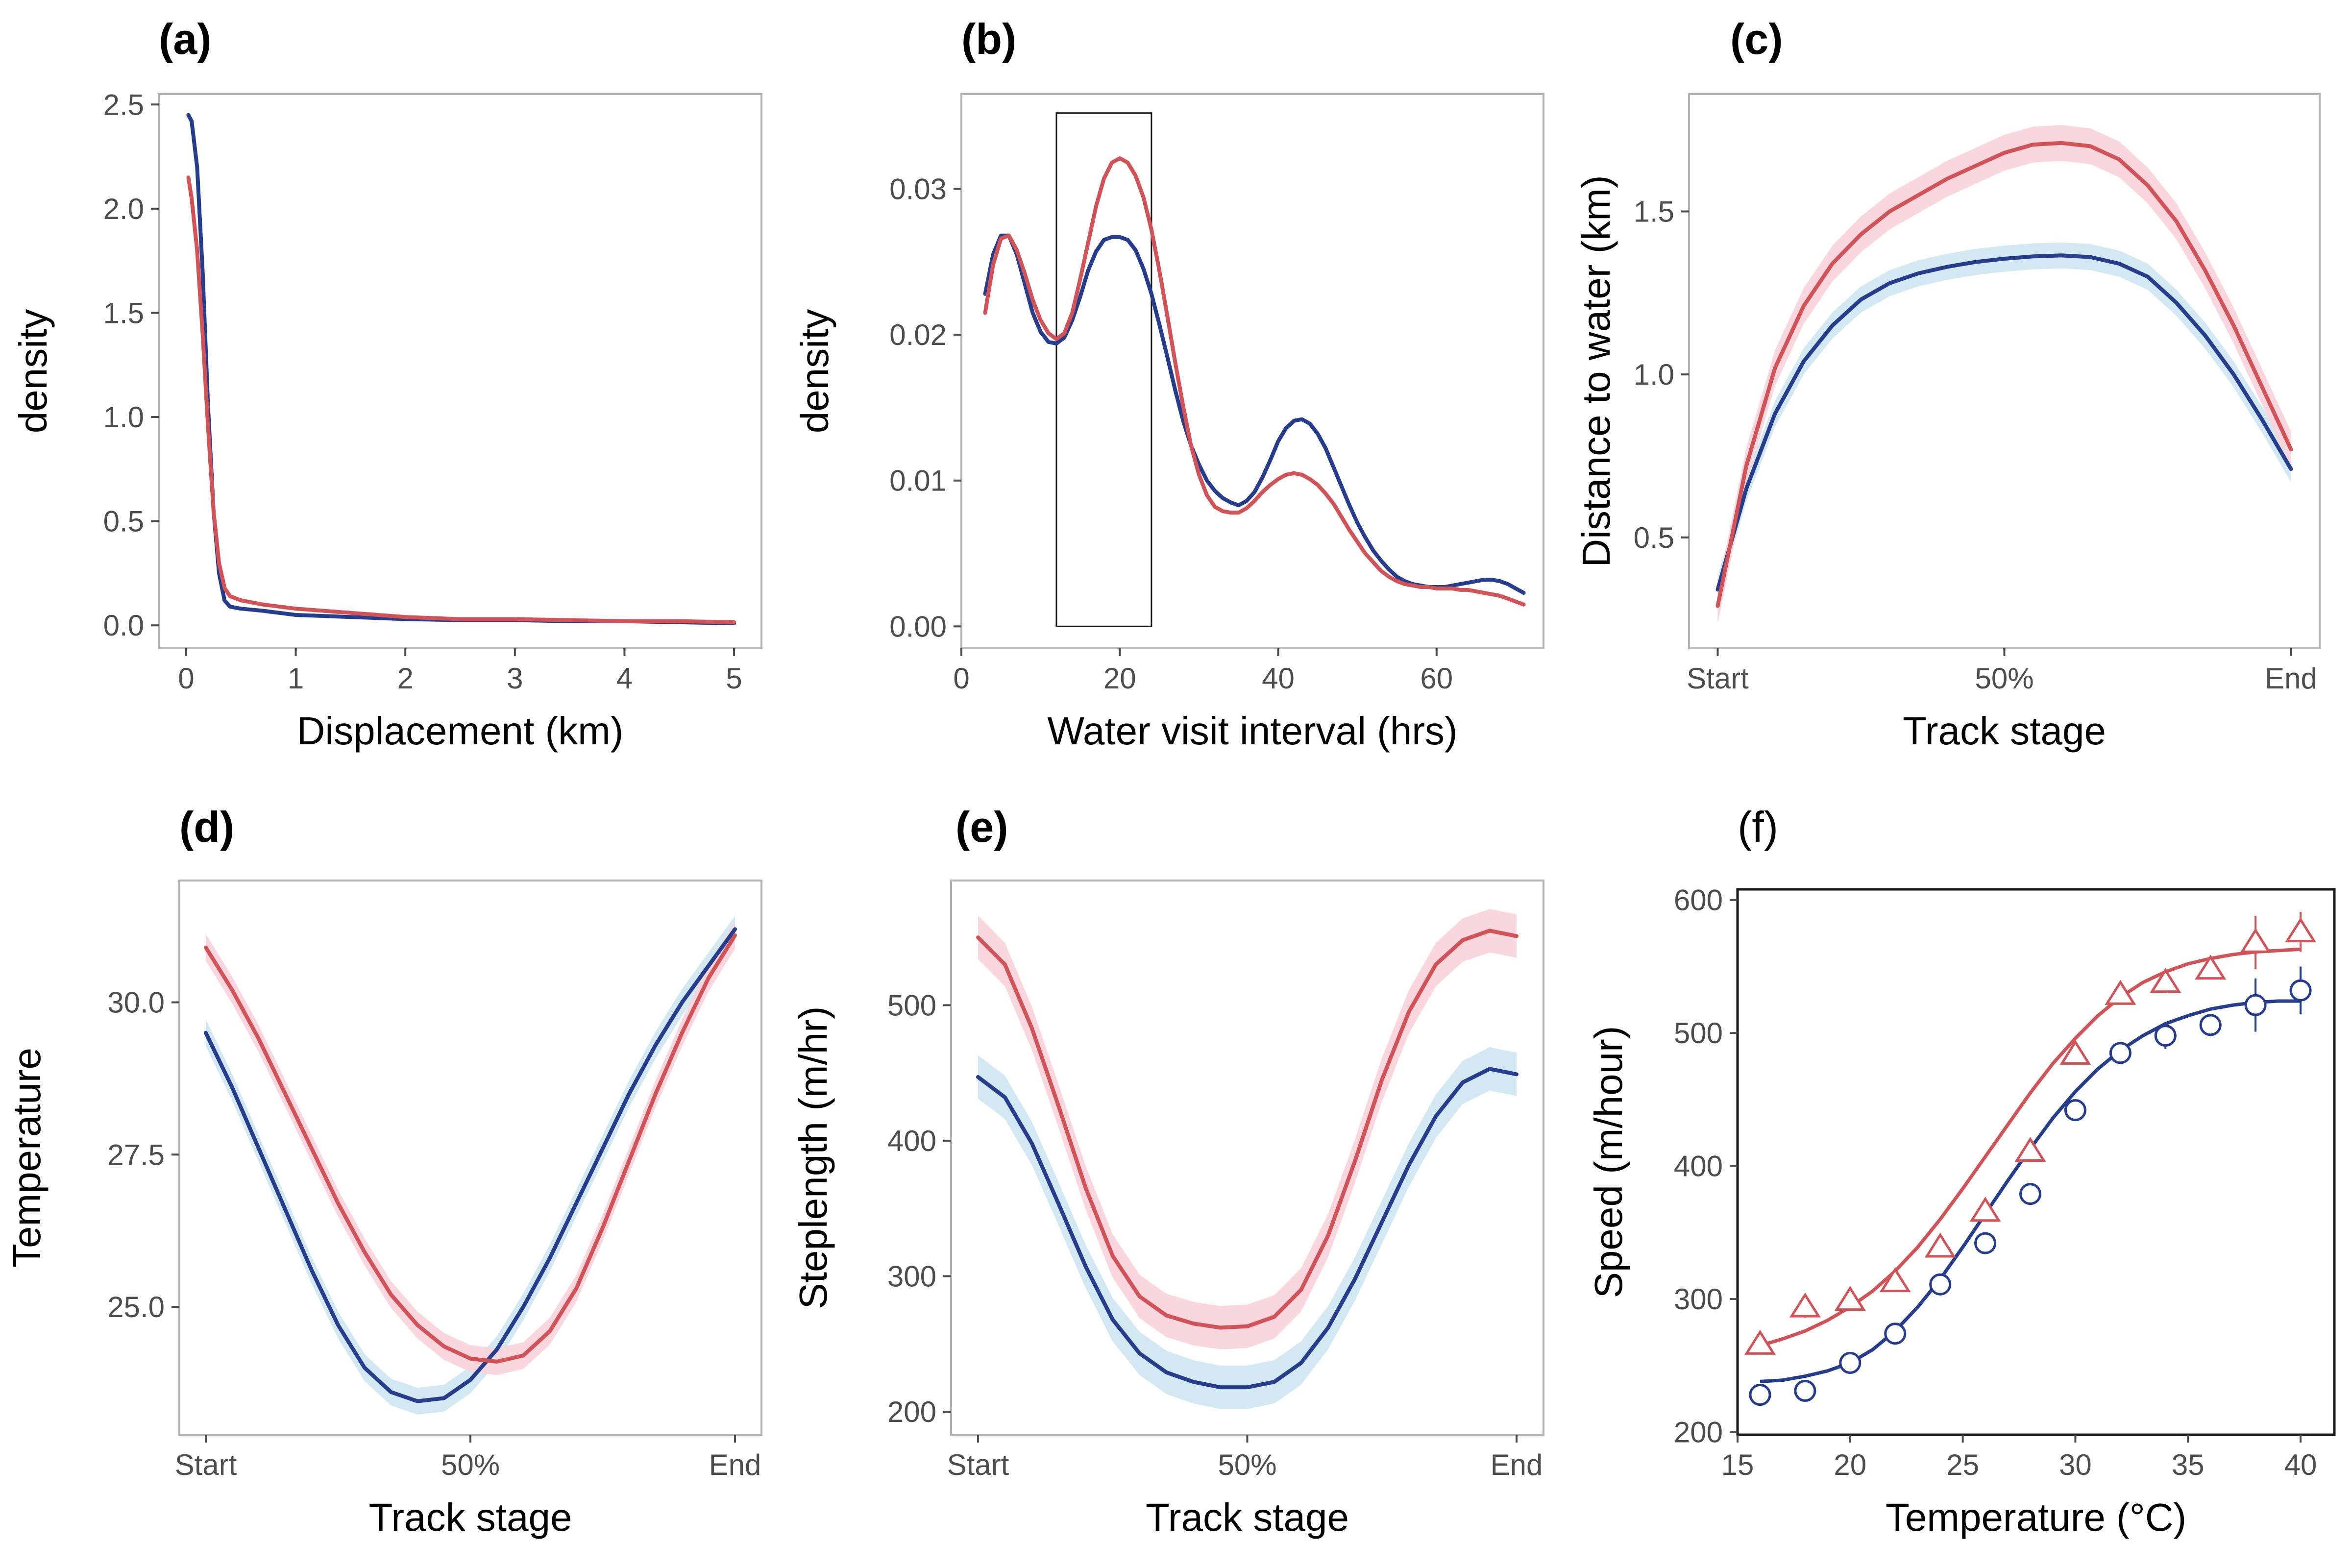 This screenshot has height=1568, width=2352. I want to click on y-axis-title: Speed (m/hour), so click(1608, 1162).